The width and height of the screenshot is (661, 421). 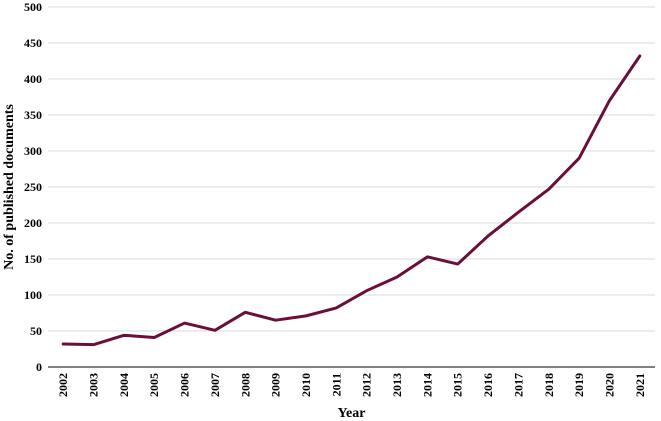 What do you see at coordinates (33, 295) in the screenshot?
I see `y-tick-label: 100` at bounding box center [33, 295].